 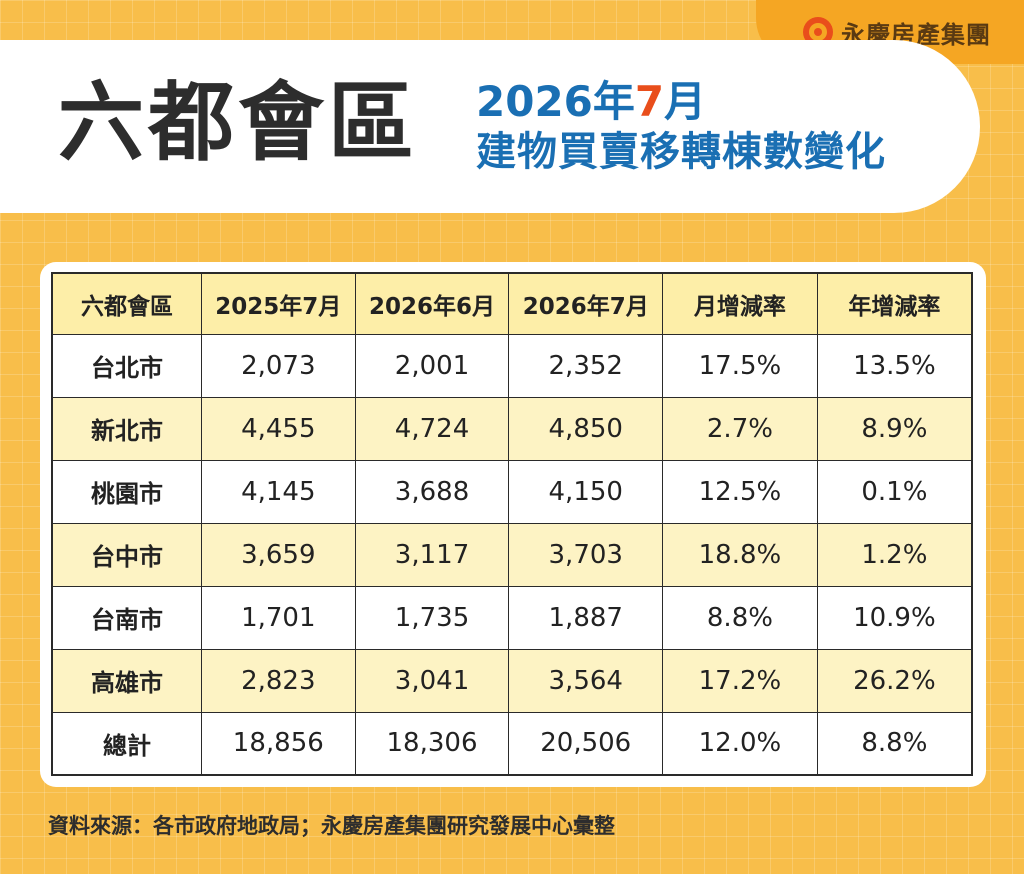 I want to click on cell-2025-jul: 4,145, so click(x=278, y=491).